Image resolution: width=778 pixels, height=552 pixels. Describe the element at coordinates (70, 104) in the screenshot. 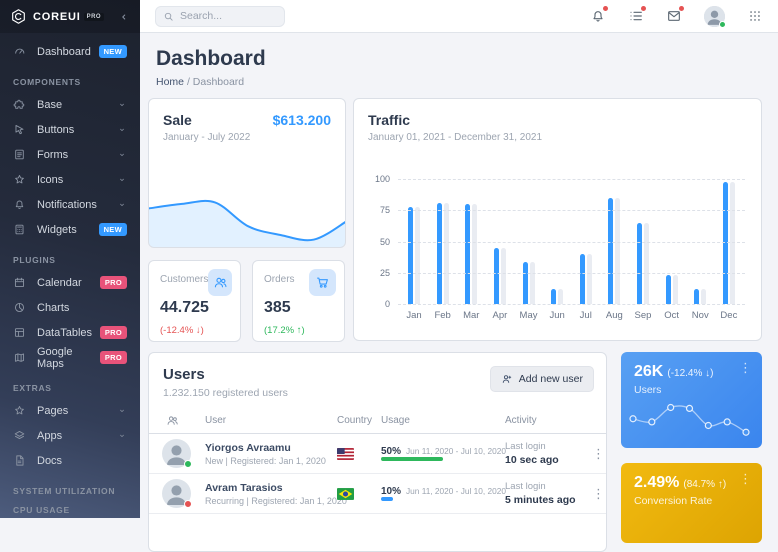

I see `sidebar-item-base: Base` at that location.